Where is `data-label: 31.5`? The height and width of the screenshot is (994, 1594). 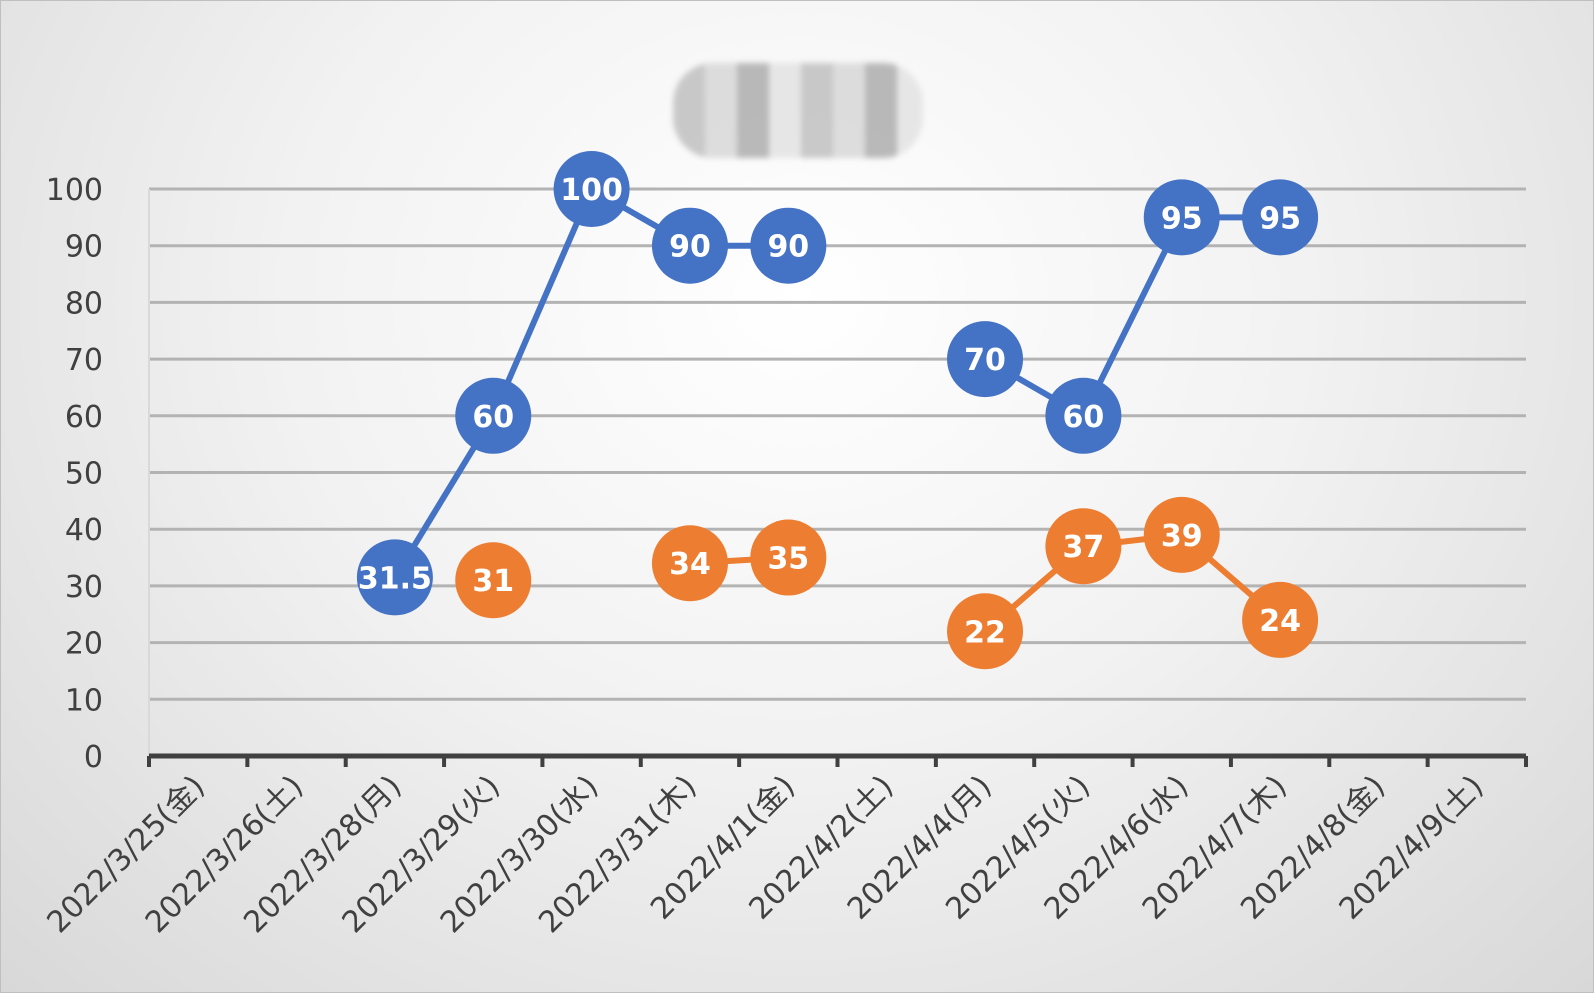 data-label: 31.5 is located at coordinates (395, 578).